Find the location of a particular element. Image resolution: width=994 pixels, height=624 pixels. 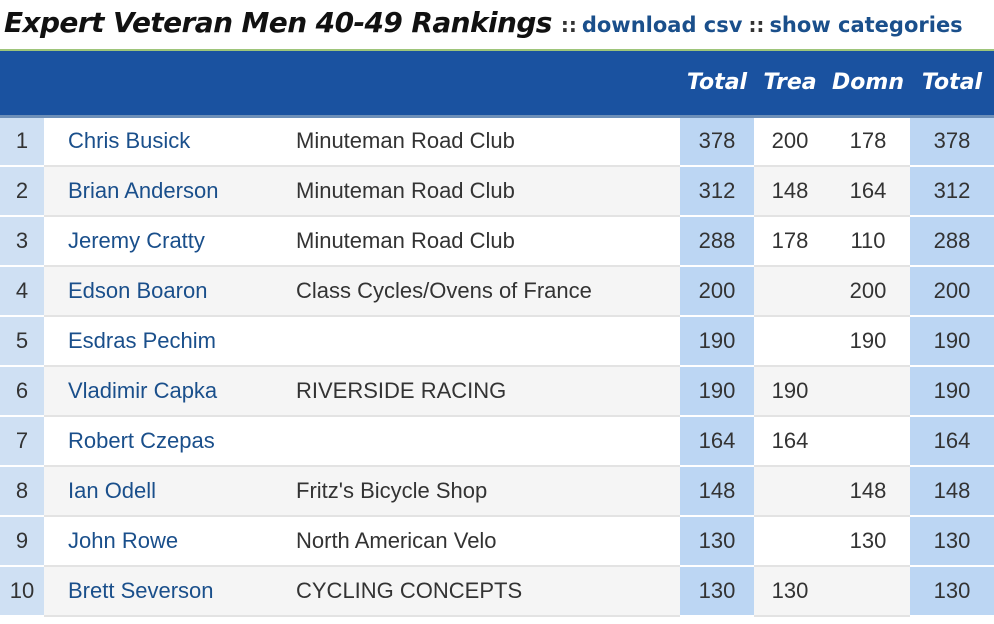

header-trea: Trea is located at coordinates (790, 84).